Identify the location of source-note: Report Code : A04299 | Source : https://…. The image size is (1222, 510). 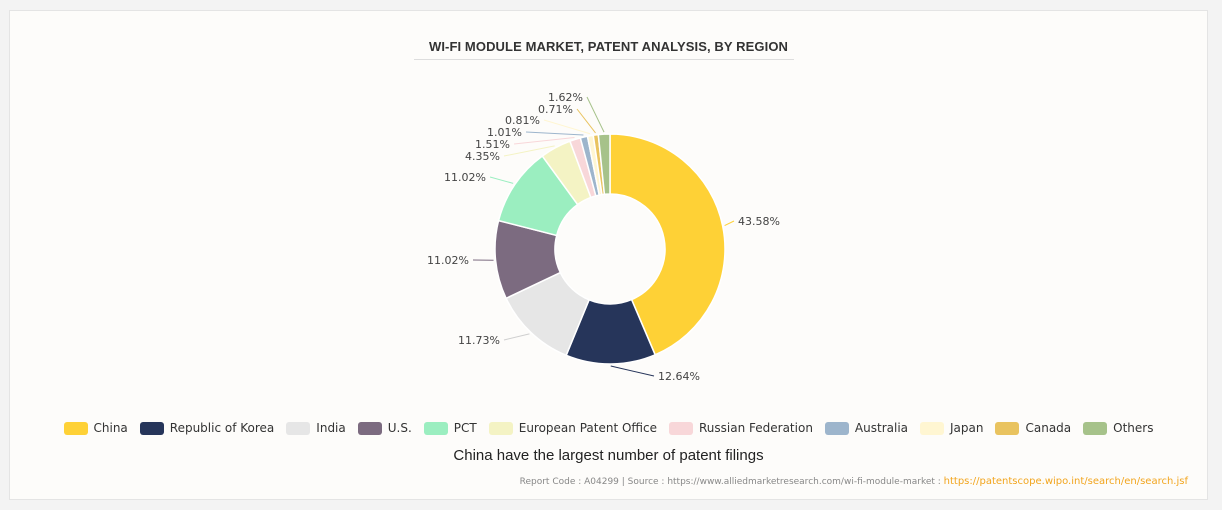
(854, 481).